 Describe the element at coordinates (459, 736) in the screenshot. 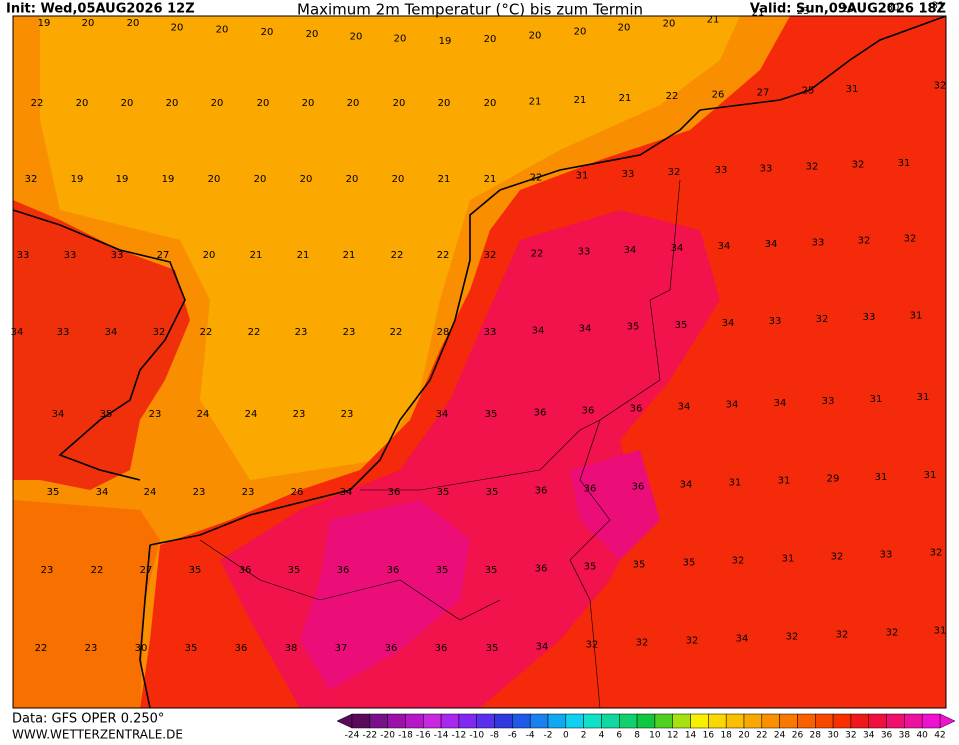

I see `colorbar-tick-label: -12` at that location.